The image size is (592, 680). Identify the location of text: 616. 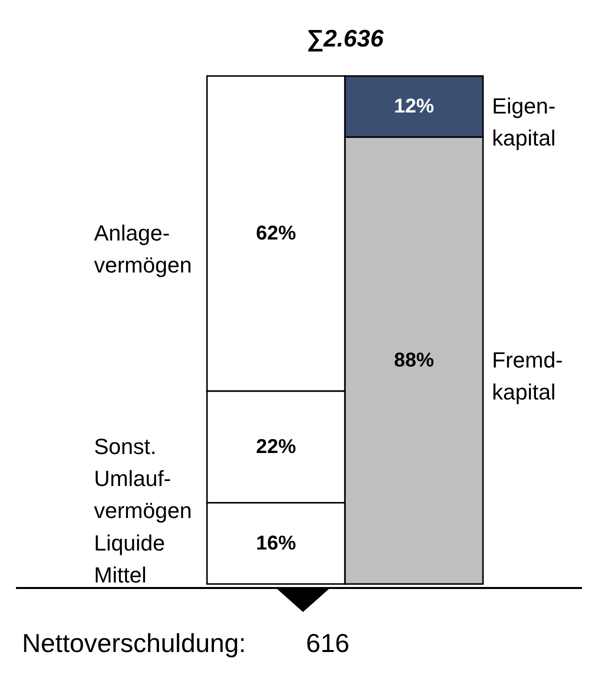
(328, 643).